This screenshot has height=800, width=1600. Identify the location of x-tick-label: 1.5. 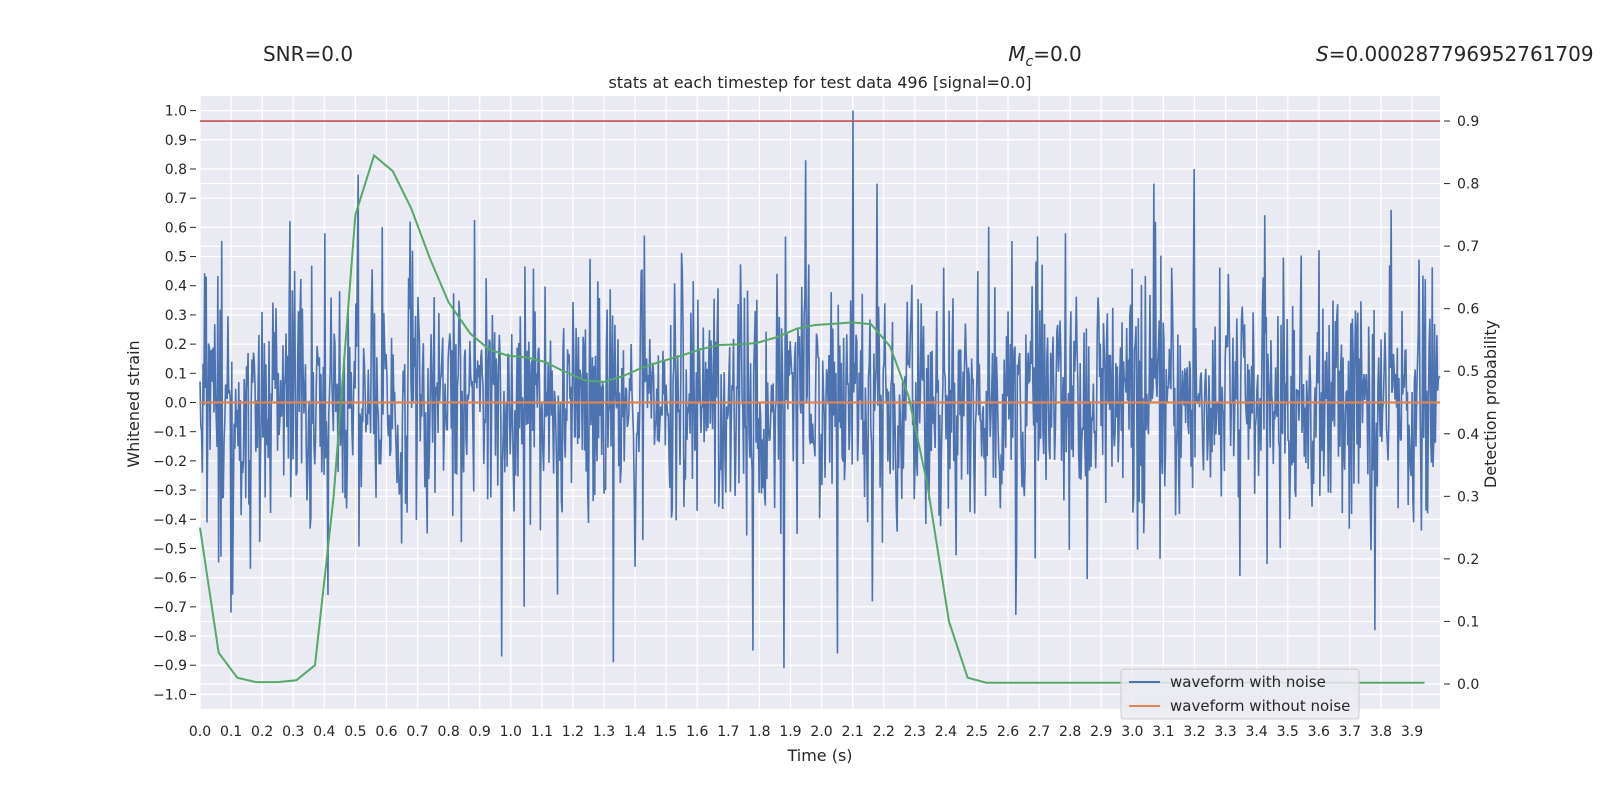
(666, 732).